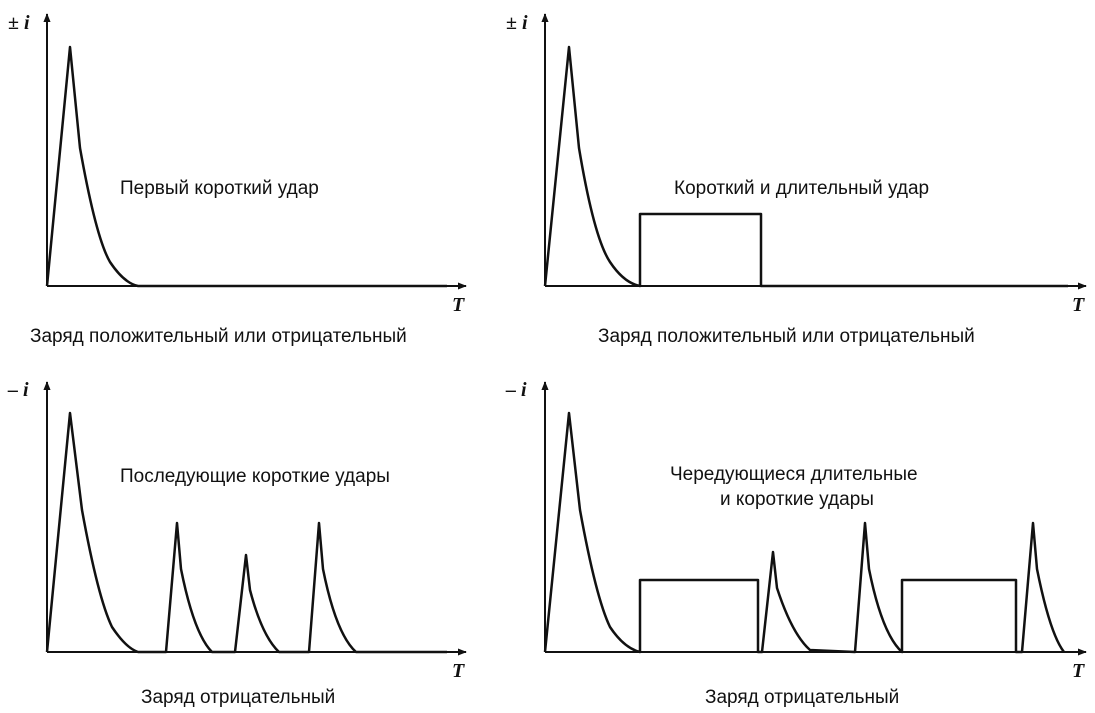 Image resolution: width=1095 pixels, height=713 pixels. I want to click on panel-title: Первый короткий удар, so click(219, 188).